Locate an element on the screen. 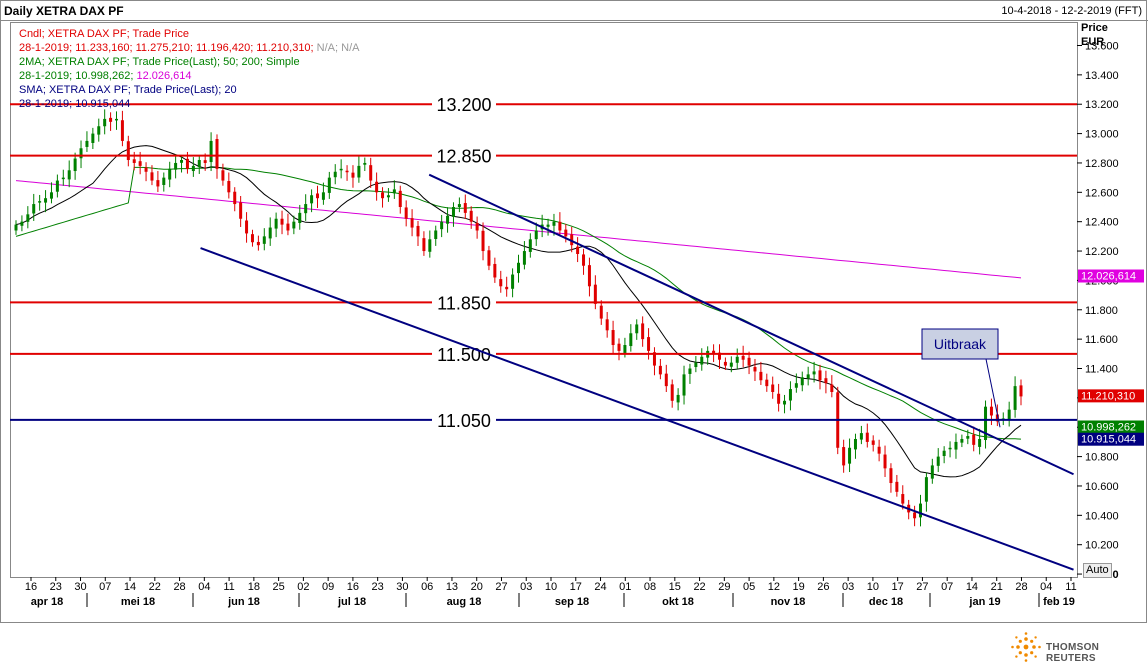 The image size is (1148, 665). level-label: 13.200 is located at coordinates (463, 105).